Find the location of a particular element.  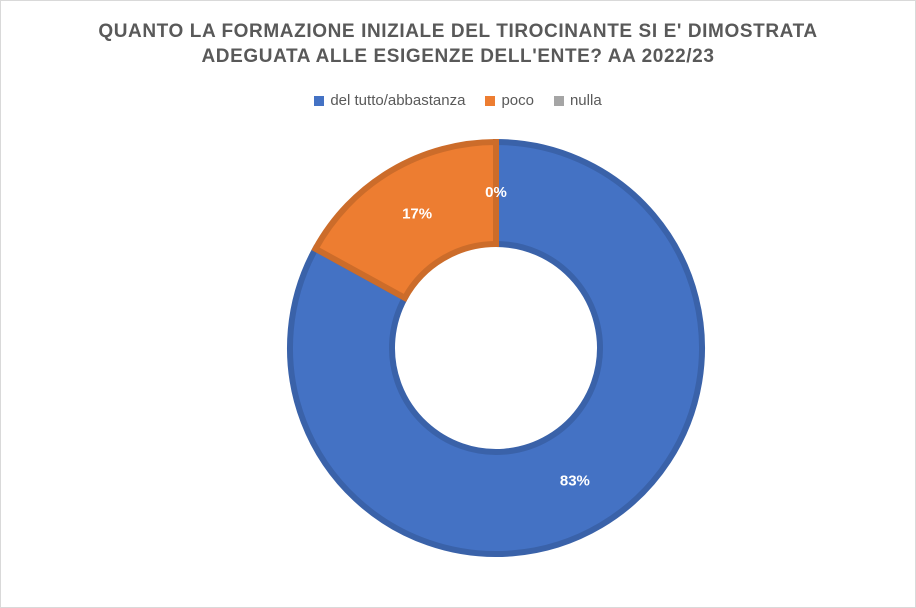

legend-label-poco: poco is located at coordinates (517, 100).